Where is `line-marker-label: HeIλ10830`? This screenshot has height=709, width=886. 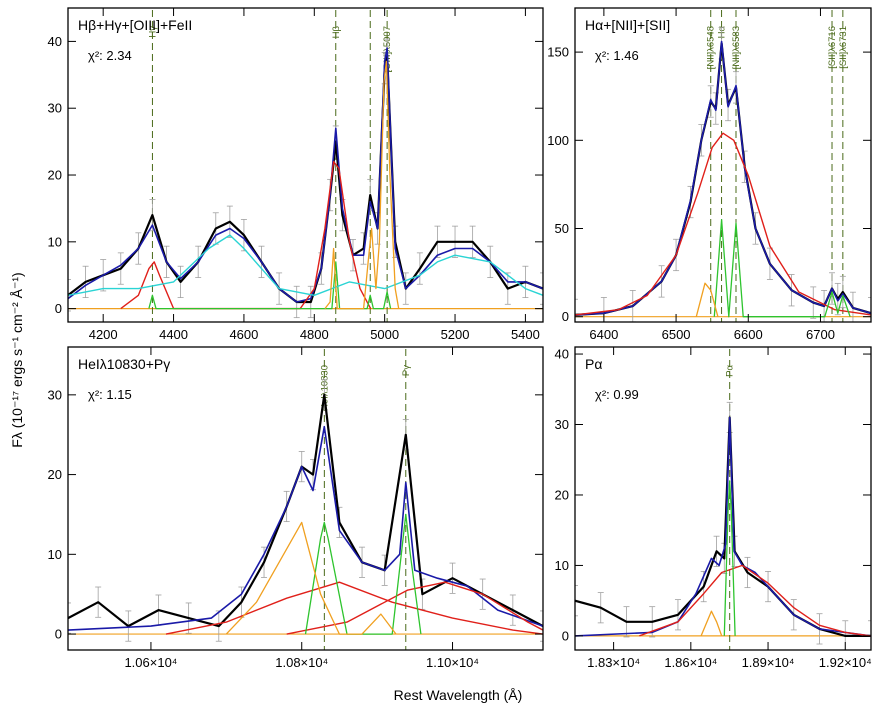 line-marker-label: HeIλ10830 is located at coordinates (324, 388).